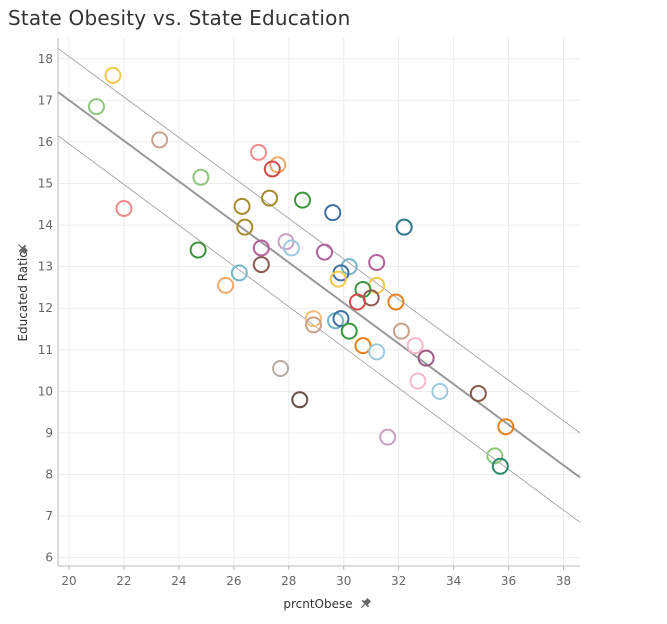 The image size is (667, 624). What do you see at coordinates (317, 604) in the screenshot?
I see `x-axis-title: prcntObese` at bounding box center [317, 604].